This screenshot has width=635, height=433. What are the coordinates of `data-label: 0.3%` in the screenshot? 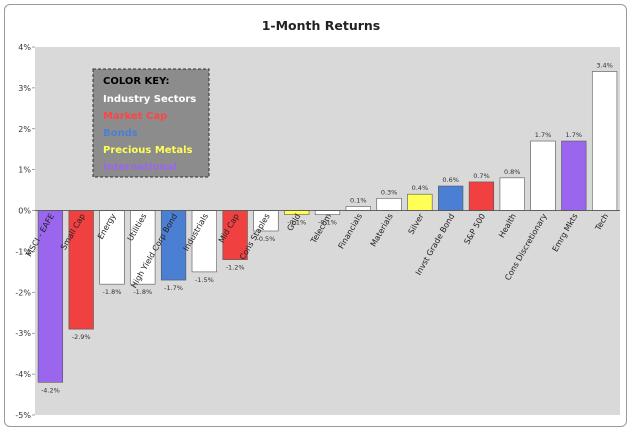 It's located at (389, 192).